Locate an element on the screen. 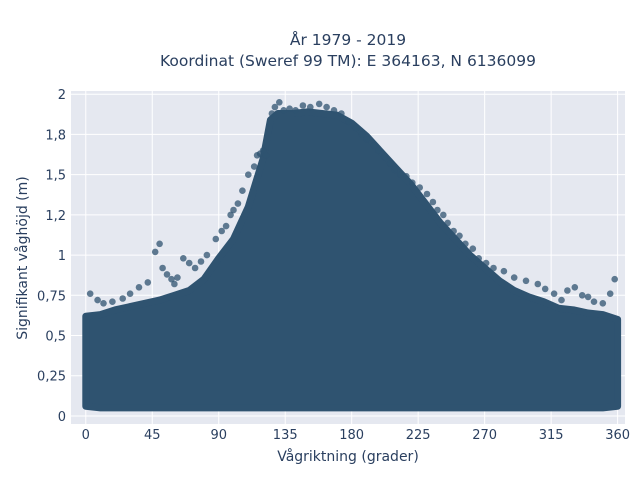 Image resolution: width=640 pixels, height=480 pixels. x-tick-label: 360 is located at coordinates (617, 435).